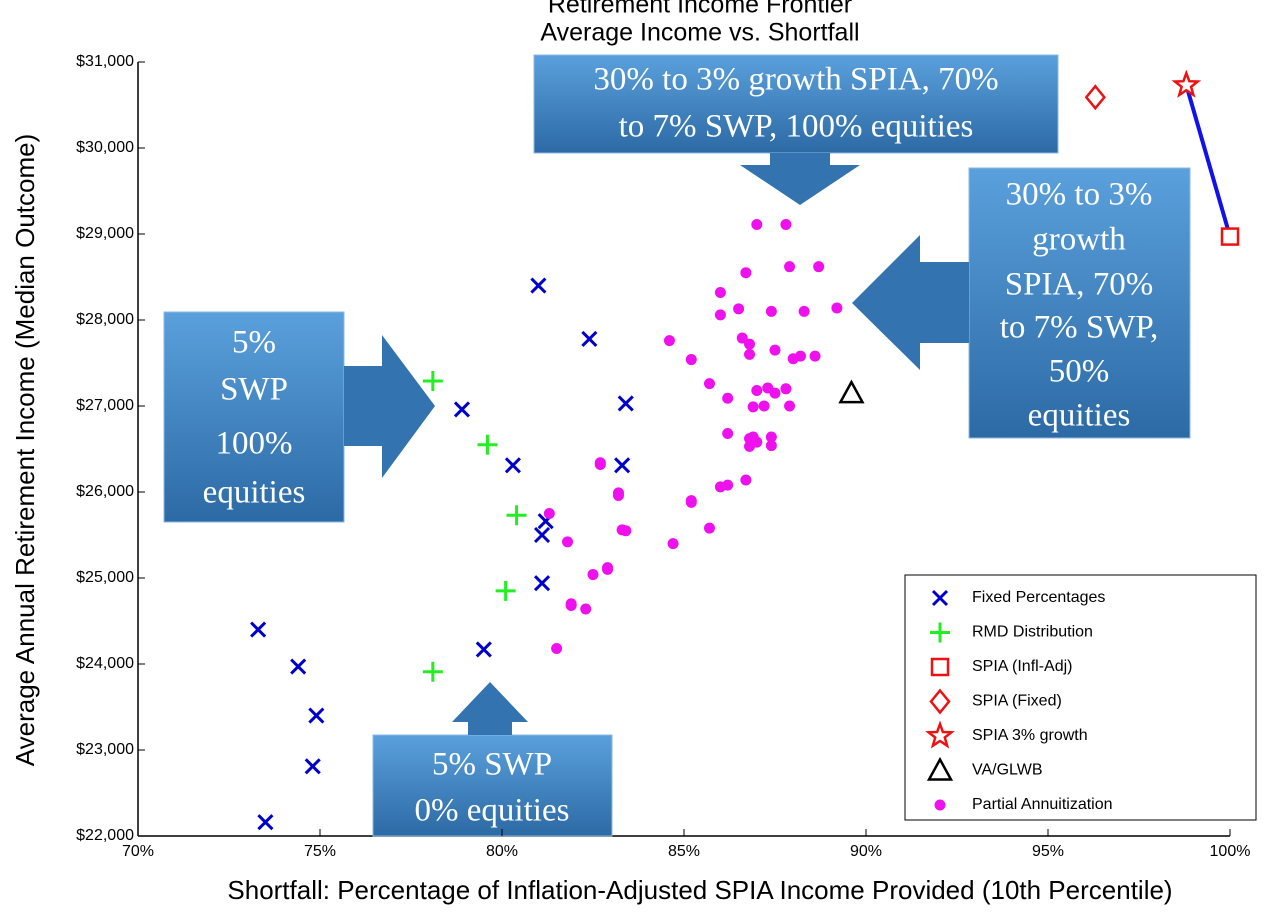 This screenshot has height=914, width=1268. What do you see at coordinates (699, 33) in the screenshot?
I see `chart-subtitle: Average Income vs. Shortfall` at bounding box center [699, 33].